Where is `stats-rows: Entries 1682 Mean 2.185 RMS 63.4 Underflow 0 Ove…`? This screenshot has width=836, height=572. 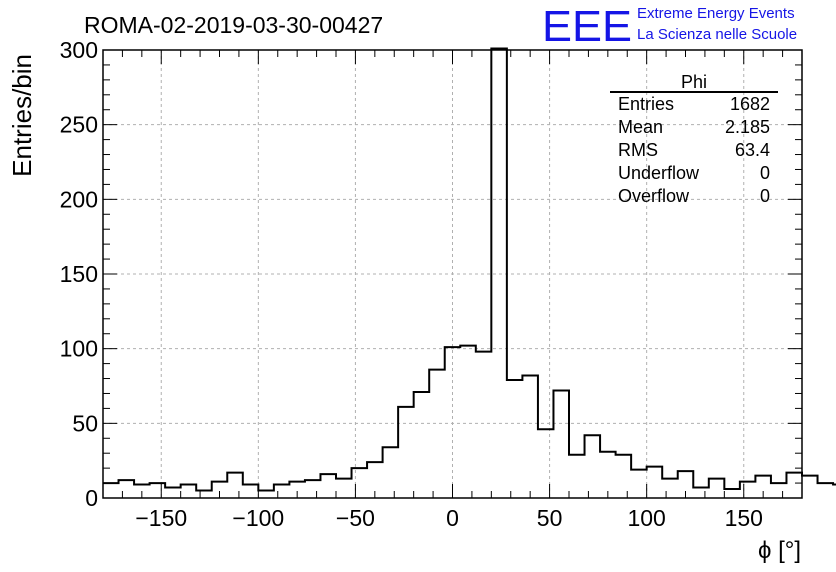
stats-rows: Entries 1682 Mean 2.185 RMS 63.4 Underflow 0 Ove… is located at coordinates (694, 150).